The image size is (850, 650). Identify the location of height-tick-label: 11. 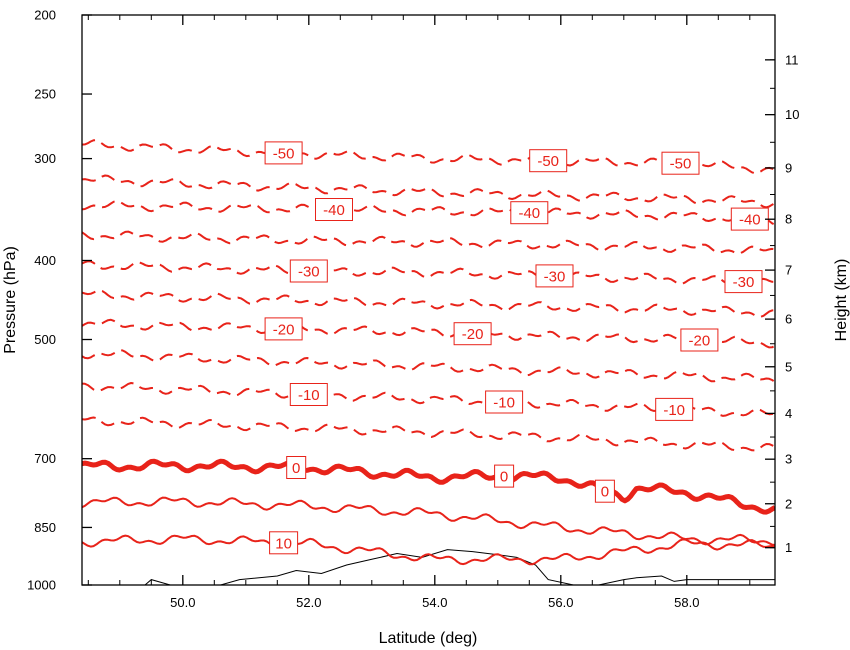
(792, 59).